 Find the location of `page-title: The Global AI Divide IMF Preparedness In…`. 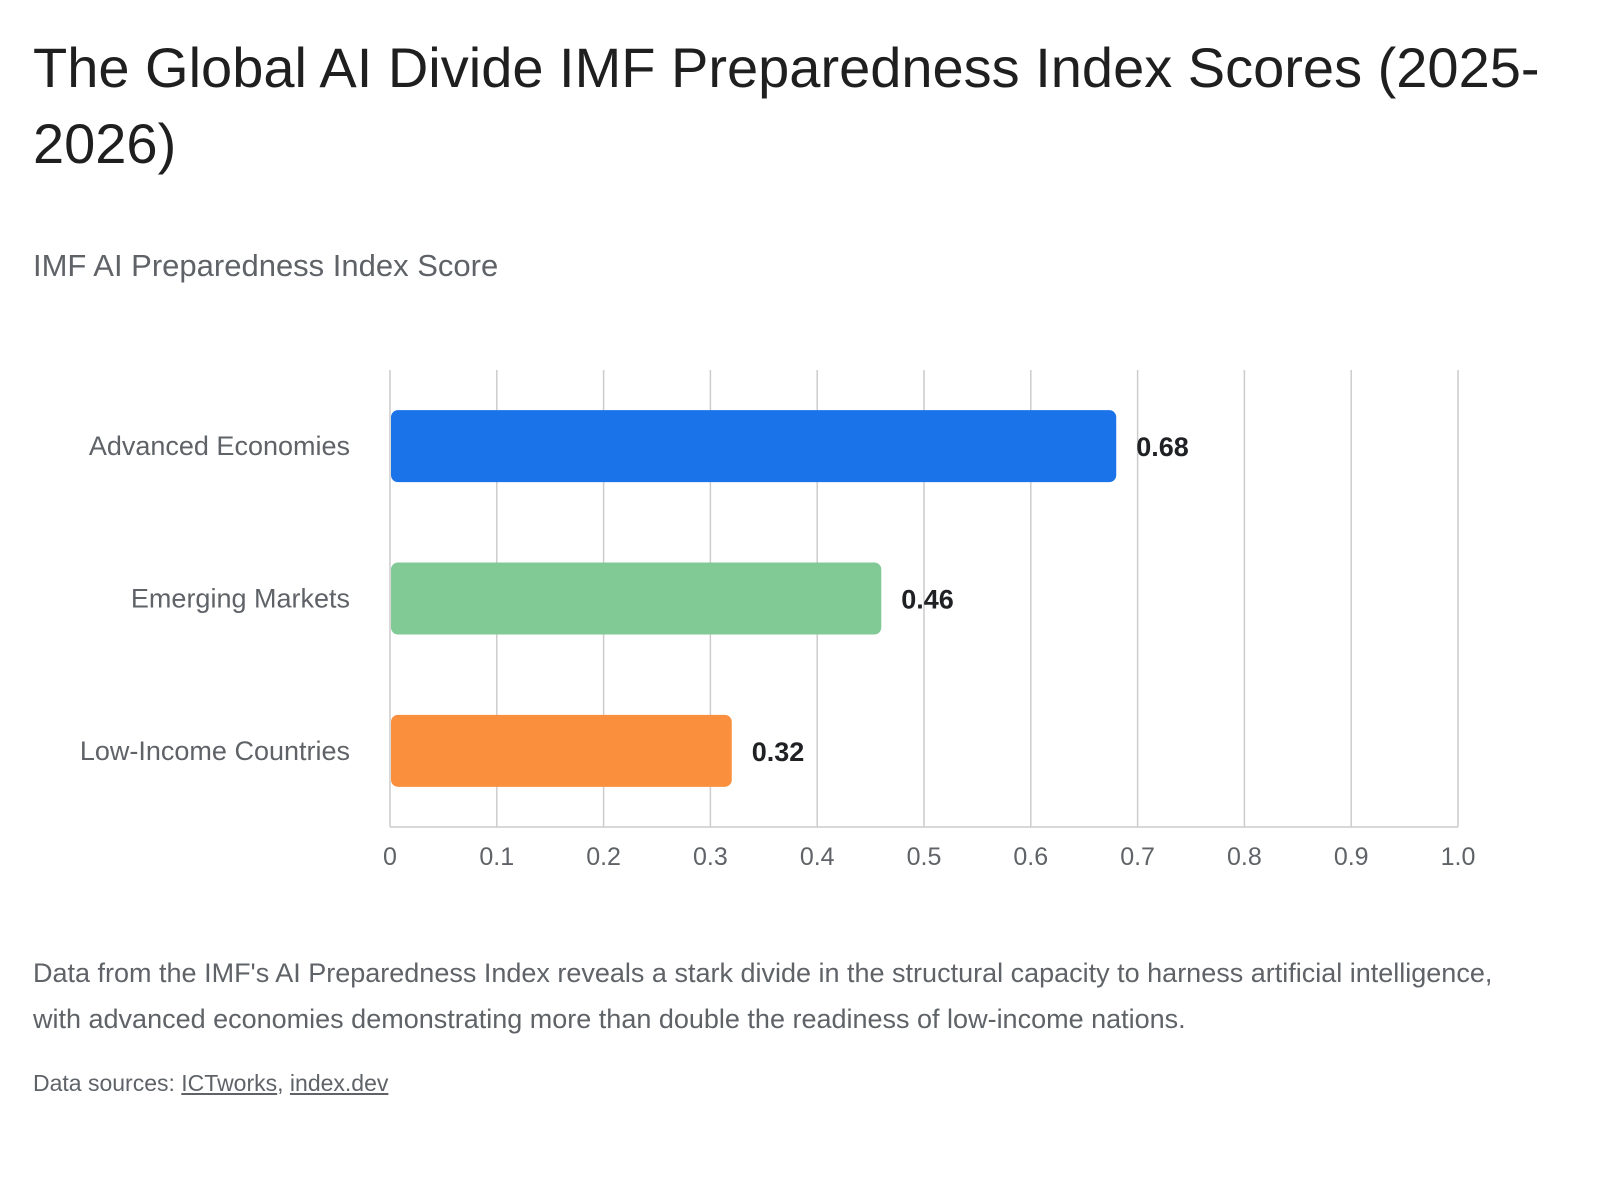

page-title: The Global AI Divide IMF Preparedness In… is located at coordinates (786, 105).